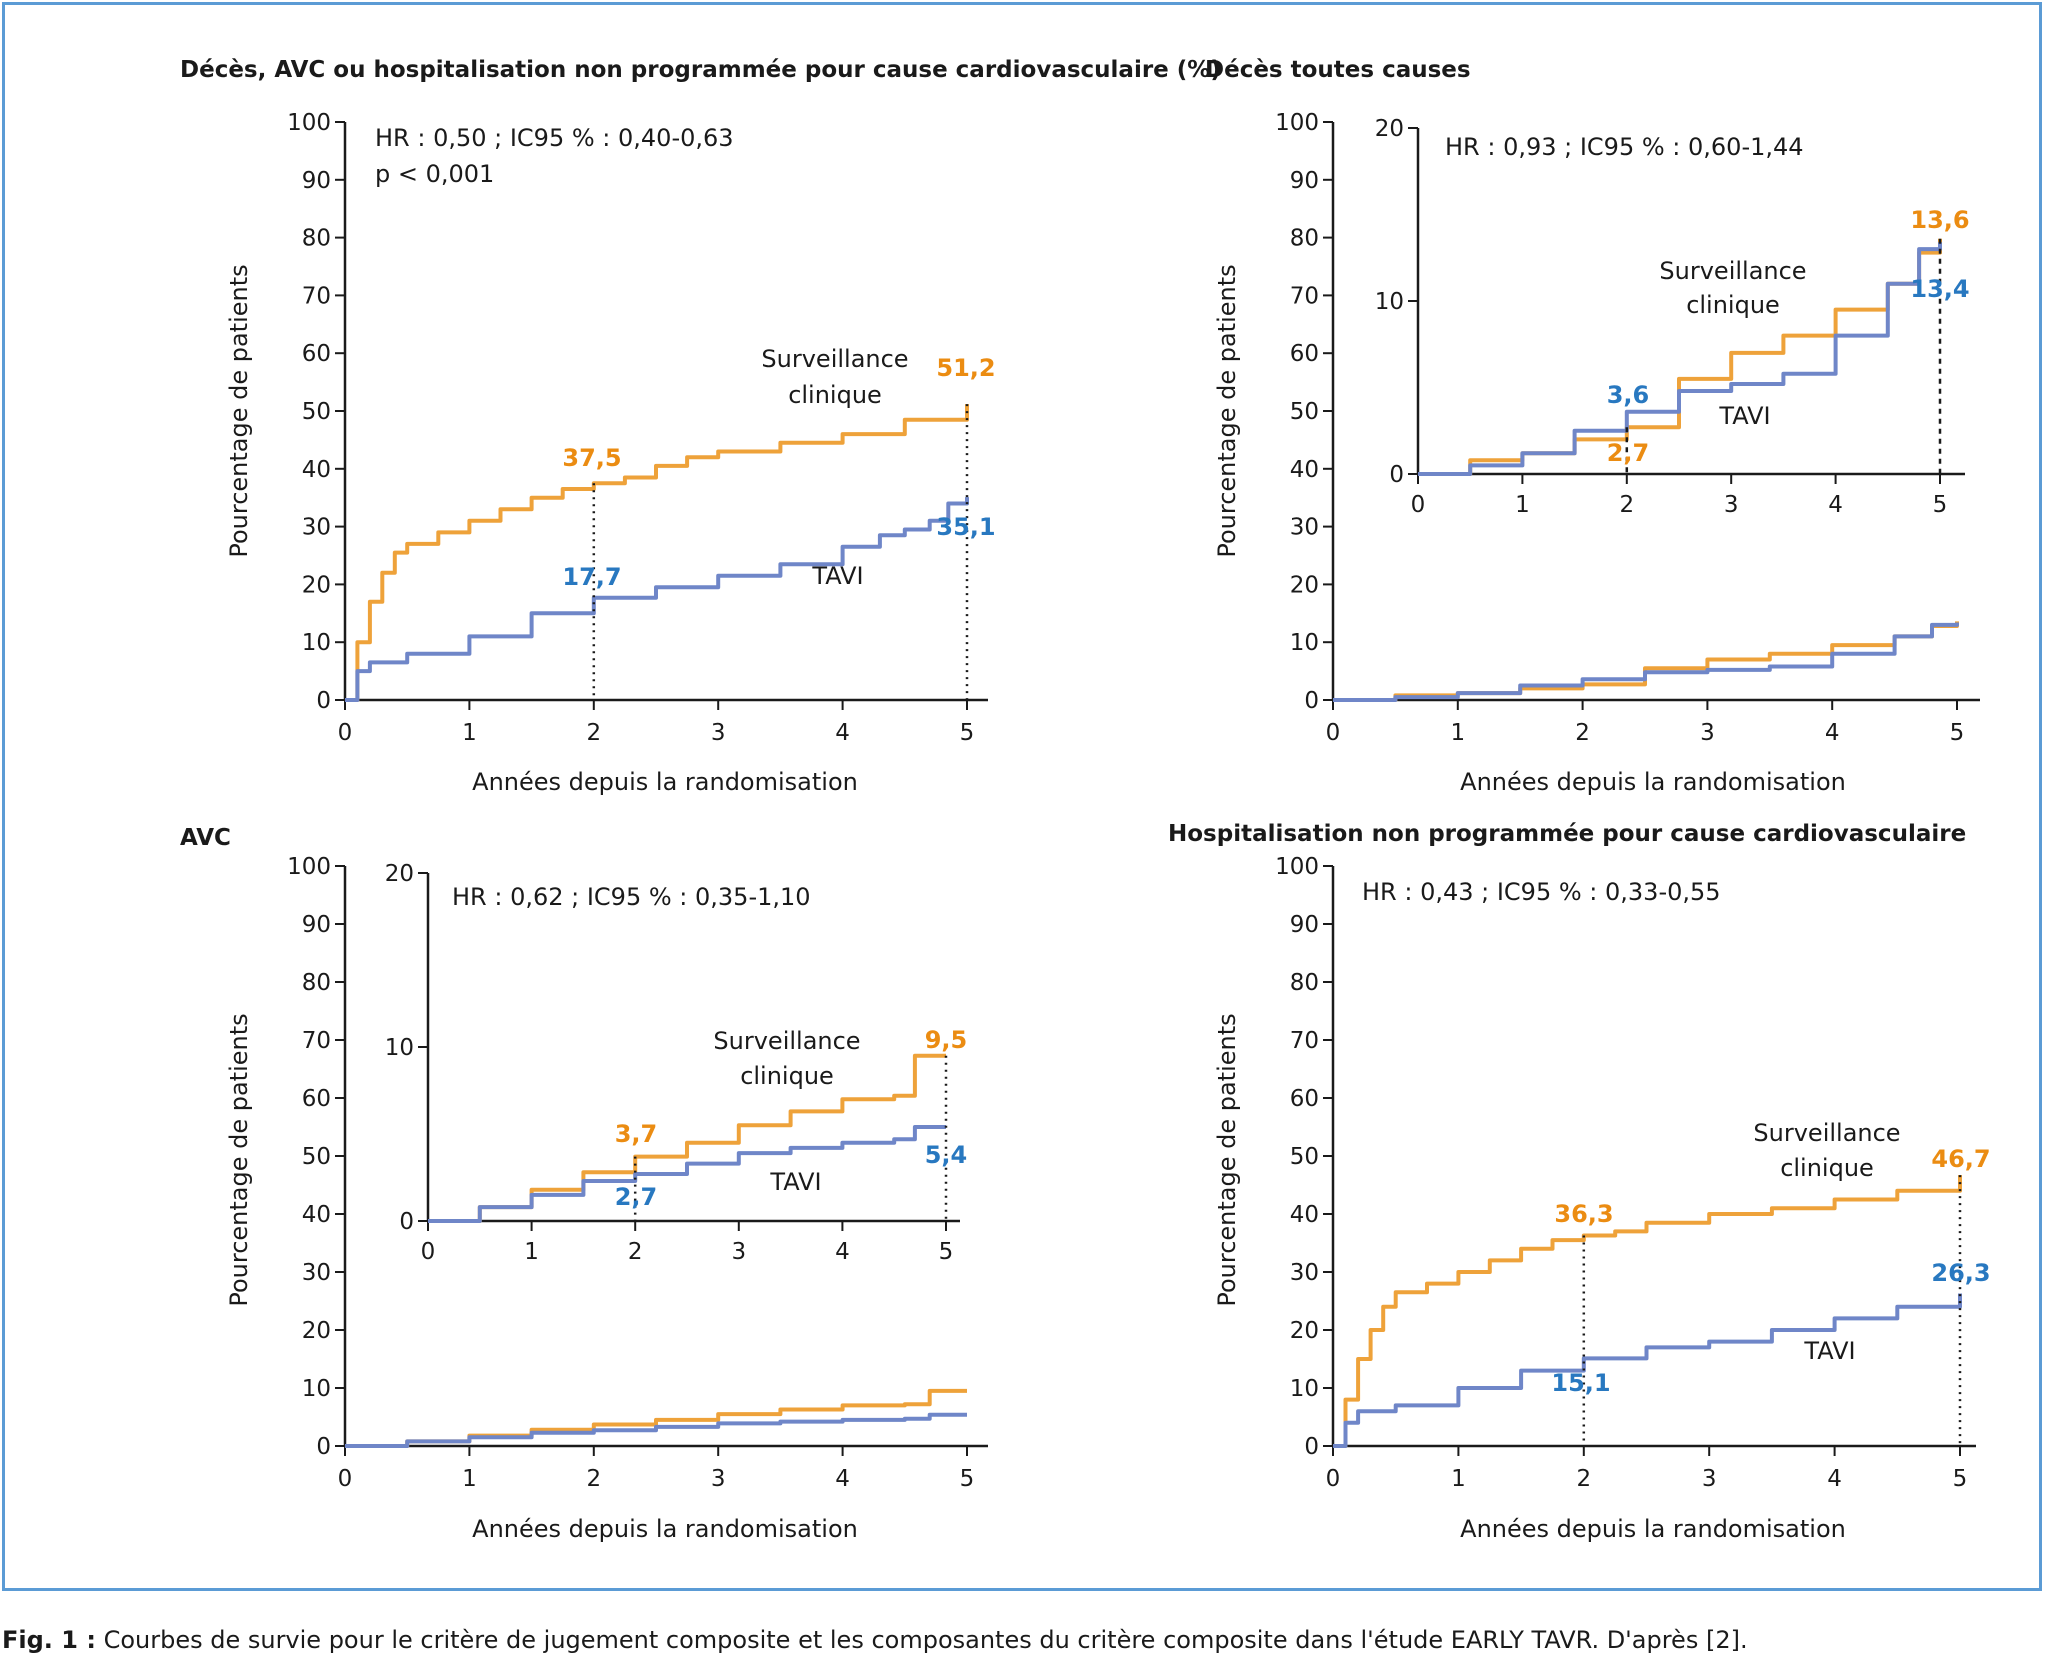  I want to click on inset-x-tick-label: 4, so click(1835, 505).